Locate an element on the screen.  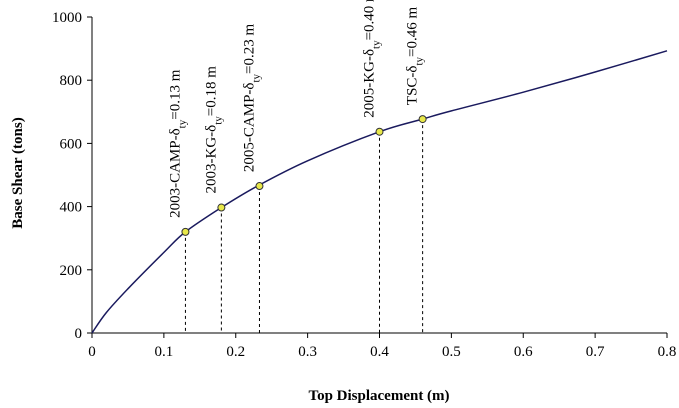
y-tick-label: 0 is located at coordinates (79, 334).